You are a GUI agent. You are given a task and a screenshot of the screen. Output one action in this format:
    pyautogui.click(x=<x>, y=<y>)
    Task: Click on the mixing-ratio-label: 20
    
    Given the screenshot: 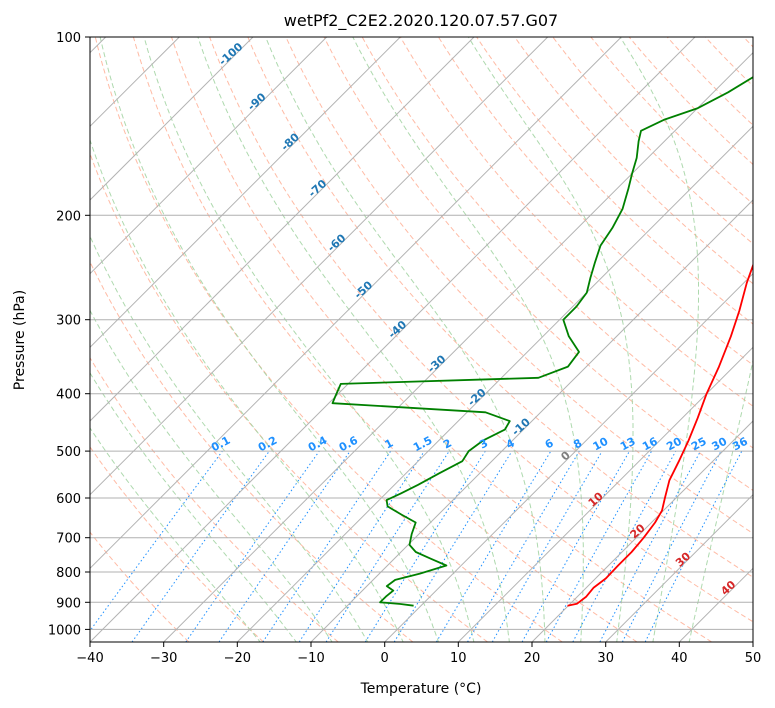 What is the action you would take?
    pyautogui.click(x=674, y=444)
    